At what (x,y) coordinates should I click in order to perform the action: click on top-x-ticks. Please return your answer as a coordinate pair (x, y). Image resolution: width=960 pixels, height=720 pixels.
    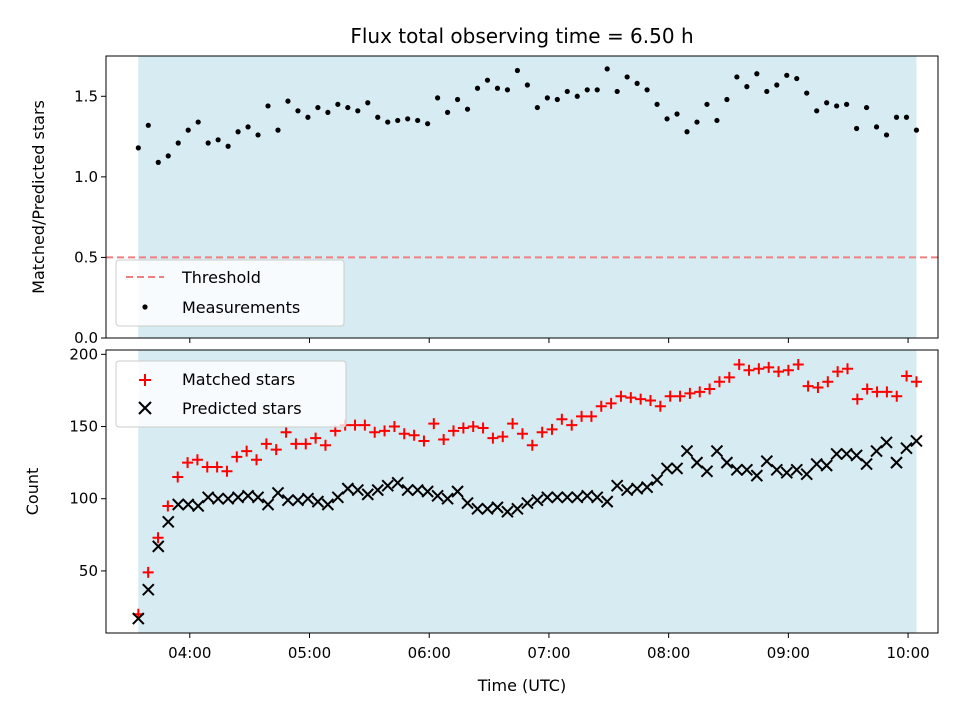
    Looking at the image, I should click on (549, 340).